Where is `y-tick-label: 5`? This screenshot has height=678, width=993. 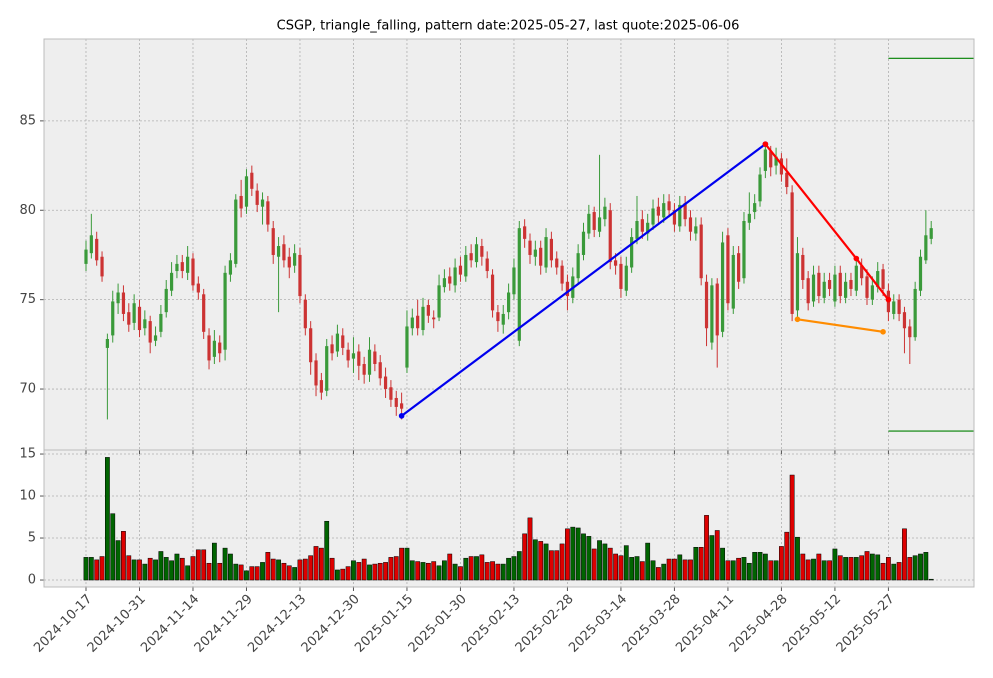 y-tick-label: 5 is located at coordinates (32, 538).